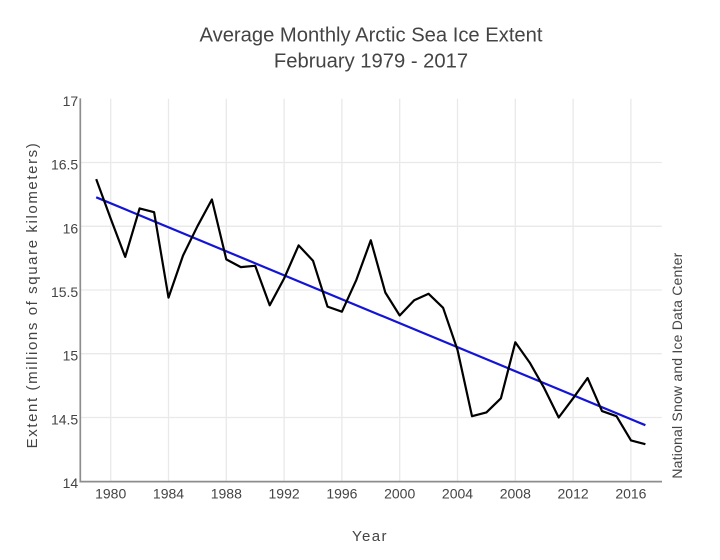 The width and height of the screenshot is (720, 560). What do you see at coordinates (32, 295) in the screenshot?
I see `svg-text:Extent (millions of square kil: Extent (millions of square kilometers)` at bounding box center [32, 295].